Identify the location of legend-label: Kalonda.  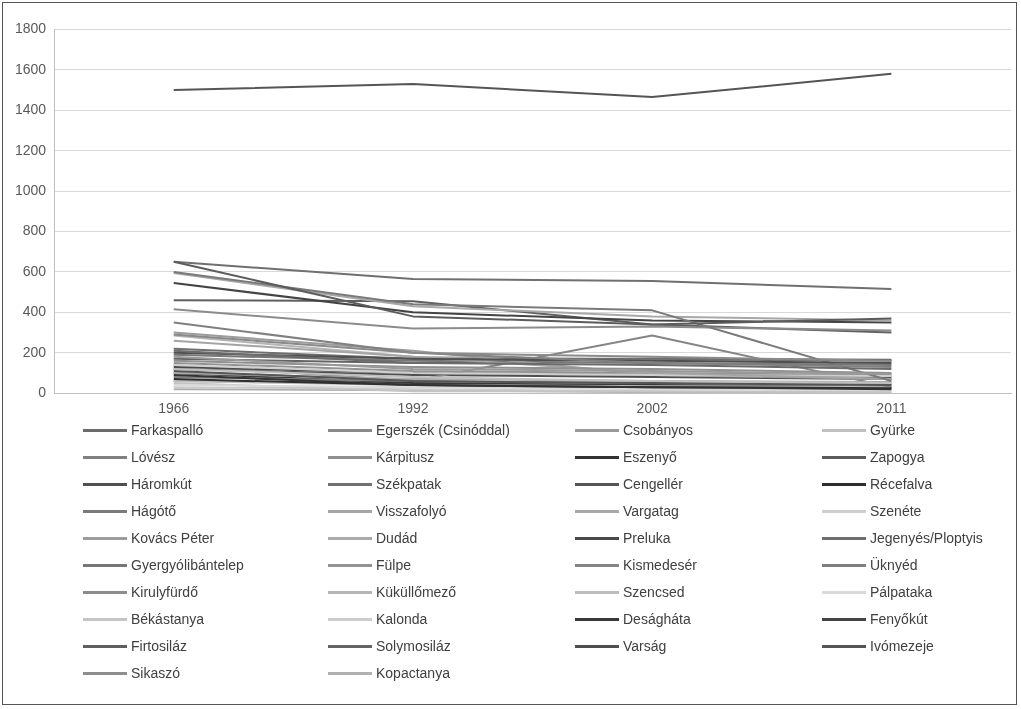
(402, 619).